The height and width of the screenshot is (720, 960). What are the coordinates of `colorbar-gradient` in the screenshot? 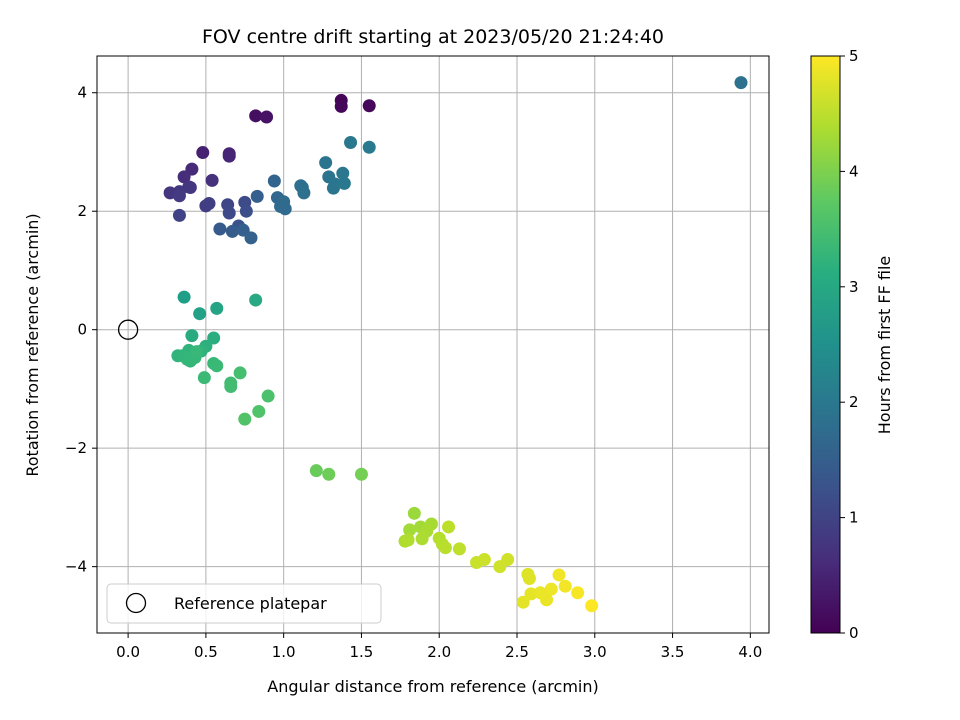 It's located at (825, 344).